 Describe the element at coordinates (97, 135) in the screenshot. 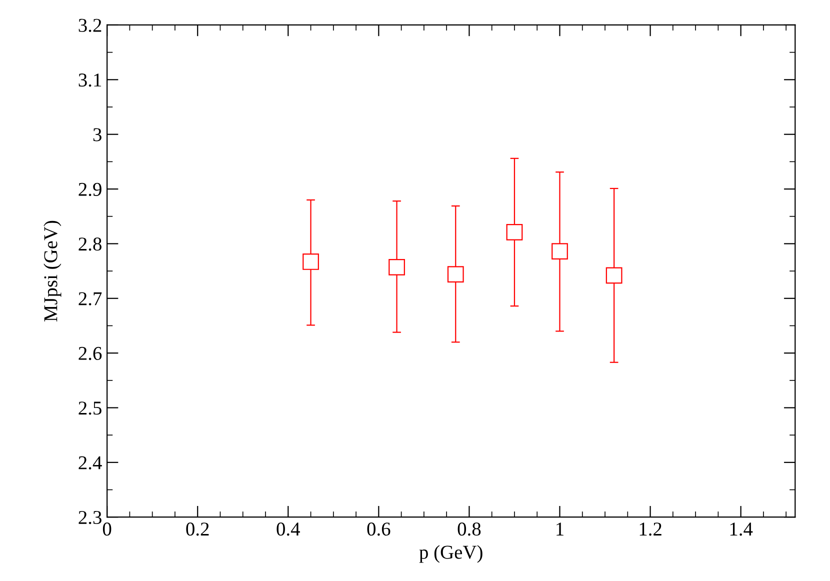

I see `y-tick-label: 3` at that location.